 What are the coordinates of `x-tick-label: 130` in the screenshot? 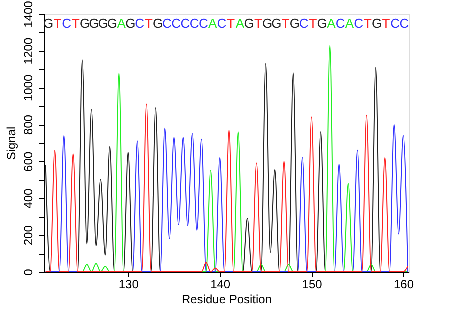 It's located at (129, 285).